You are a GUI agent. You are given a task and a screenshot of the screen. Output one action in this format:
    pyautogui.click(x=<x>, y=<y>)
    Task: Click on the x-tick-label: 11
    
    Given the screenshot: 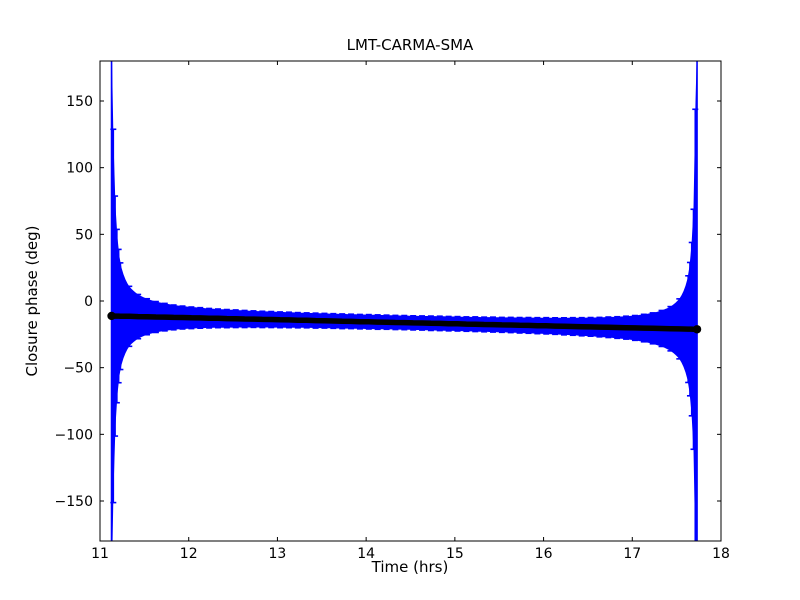 What is the action you would take?
    pyautogui.click(x=100, y=554)
    